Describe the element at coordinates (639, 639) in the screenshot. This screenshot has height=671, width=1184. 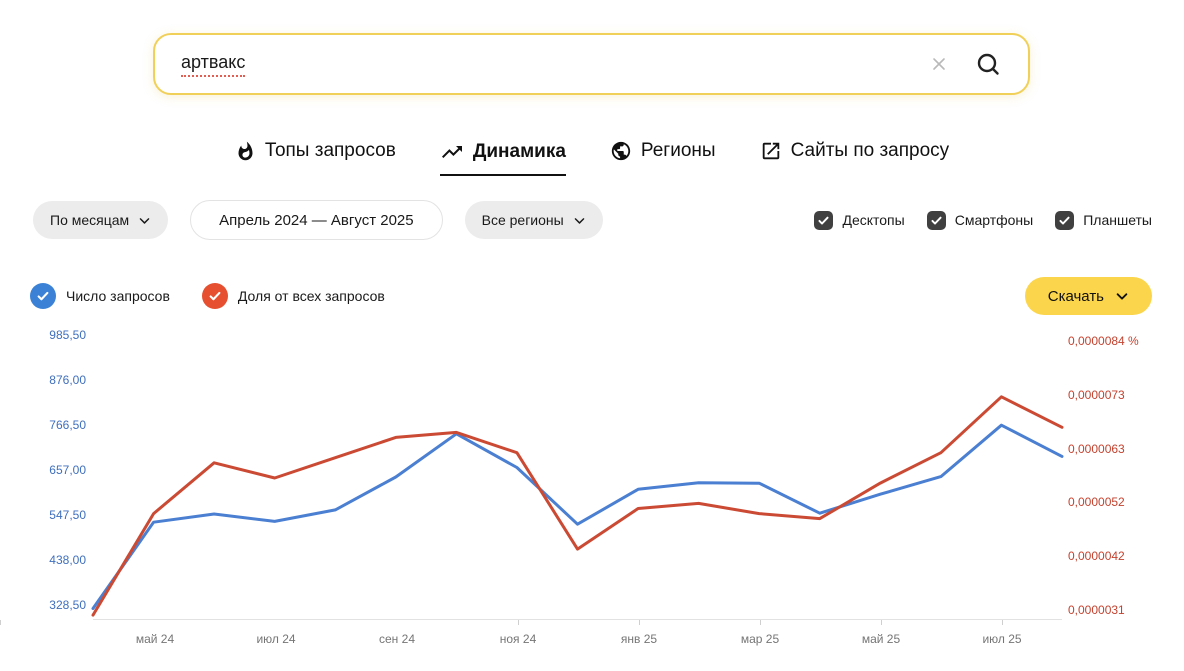
I see `x-axis-label: янв 25` at that location.